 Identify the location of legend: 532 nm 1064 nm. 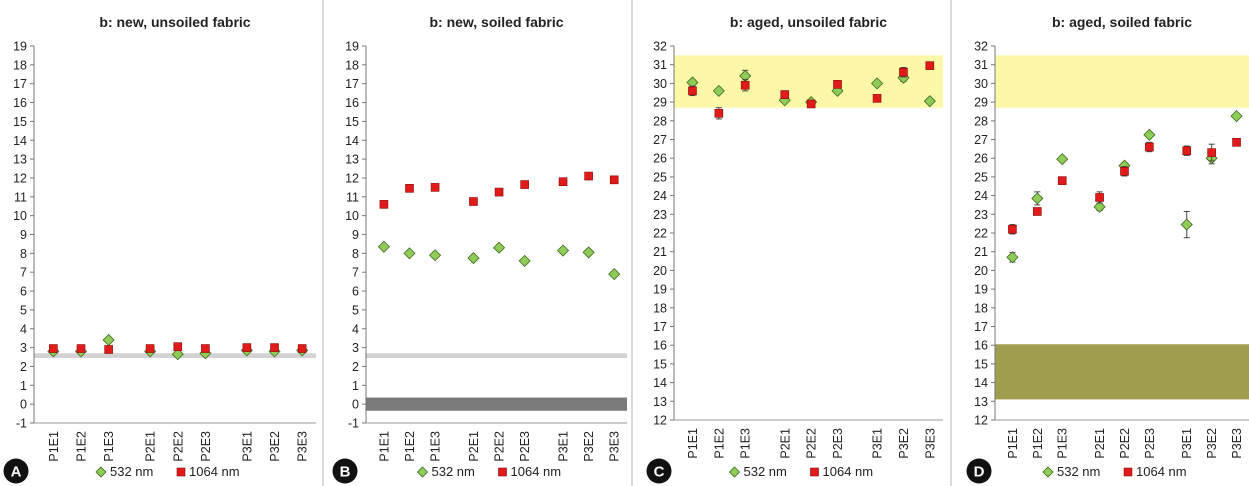
(1114, 471).